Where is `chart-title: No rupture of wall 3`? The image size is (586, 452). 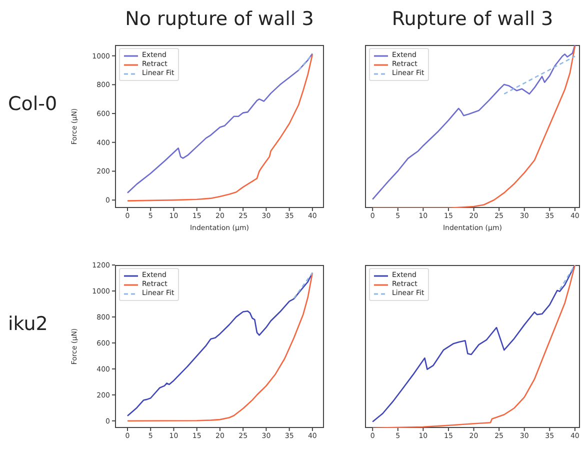
chart-title: No rupture of wall 3 is located at coordinates (219, 19).